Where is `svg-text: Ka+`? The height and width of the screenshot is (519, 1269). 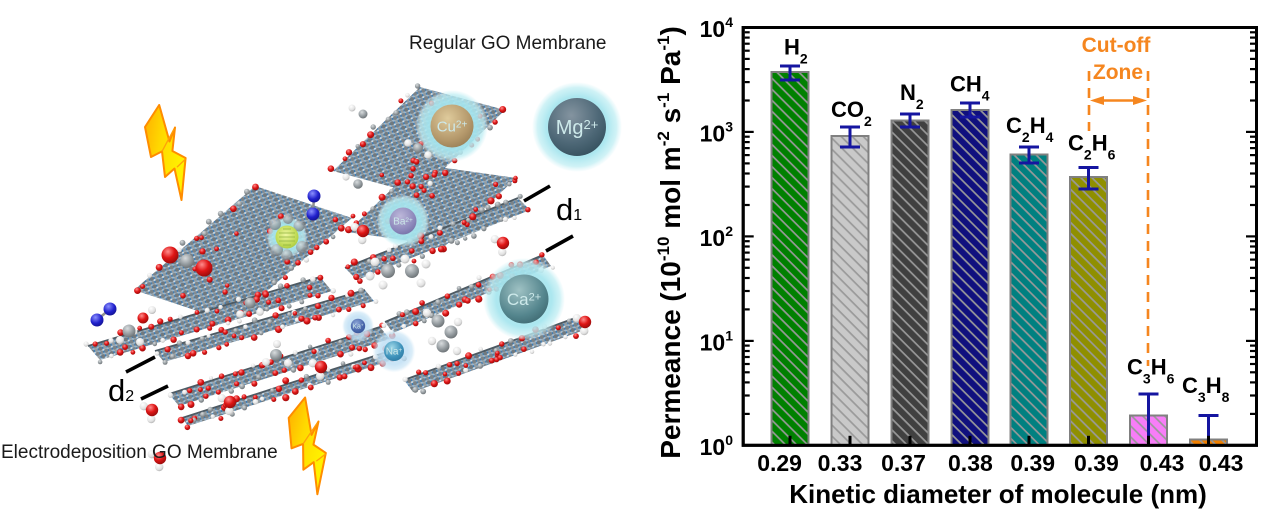
svg-text: Ka+ is located at coordinates (358, 326).